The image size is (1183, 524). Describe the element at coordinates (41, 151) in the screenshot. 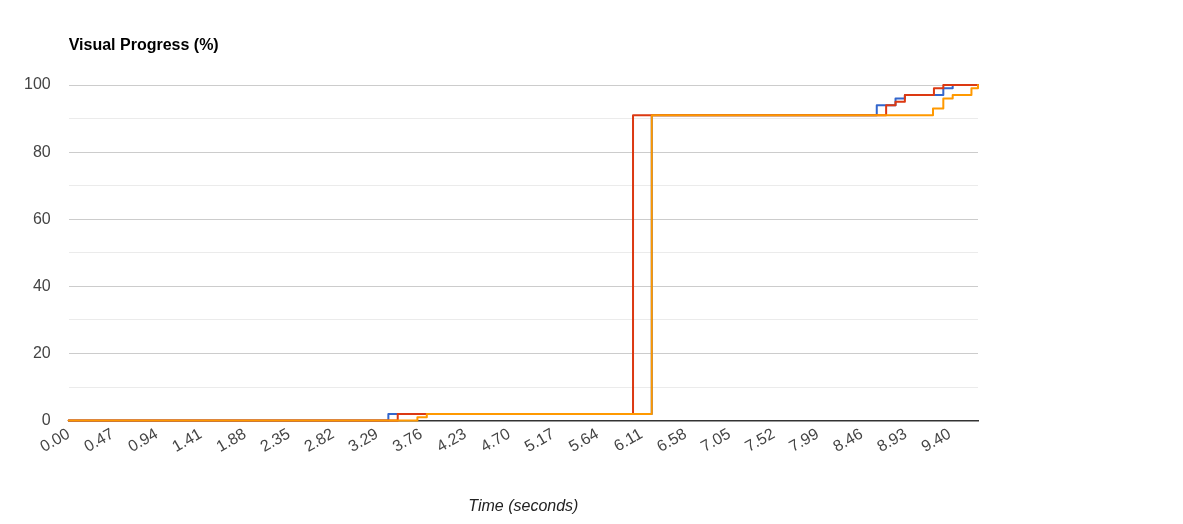

I see `y-tick-label: 80` at that location.